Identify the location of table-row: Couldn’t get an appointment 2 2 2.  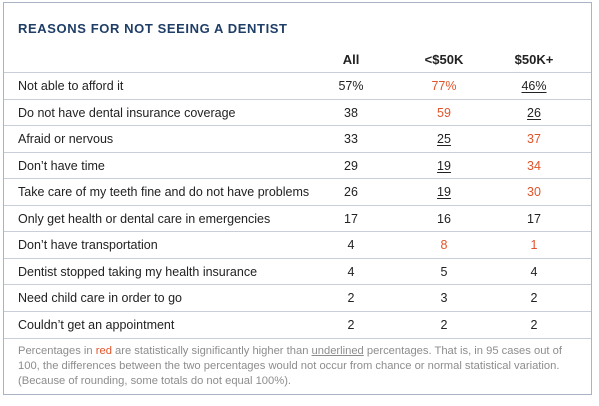
(297, 324).